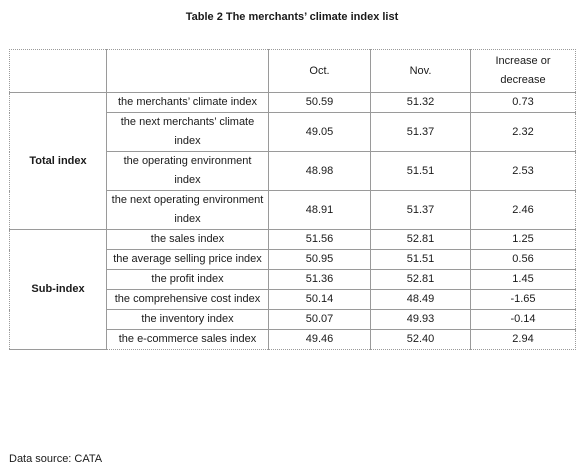 Image resolution: width=584 pixels, height=472 pixels. Describe the element at coordinates (187, 132) in the screenshot. I see `row-label: the next merchants’ climate index` at that location.